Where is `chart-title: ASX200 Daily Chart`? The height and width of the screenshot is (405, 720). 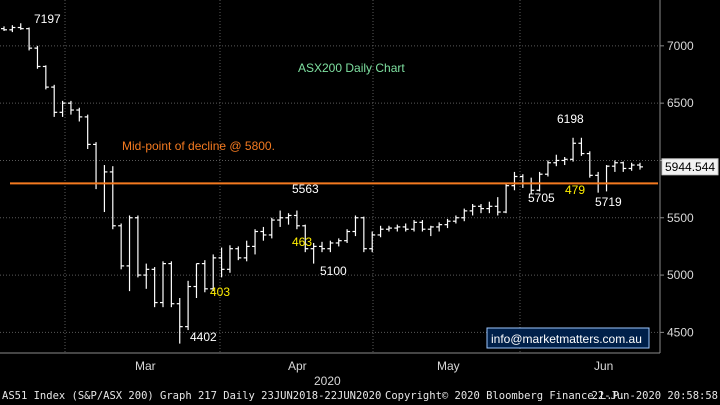 chart-title: ASX200 Daily Chart is located at coordinates (351, 68).